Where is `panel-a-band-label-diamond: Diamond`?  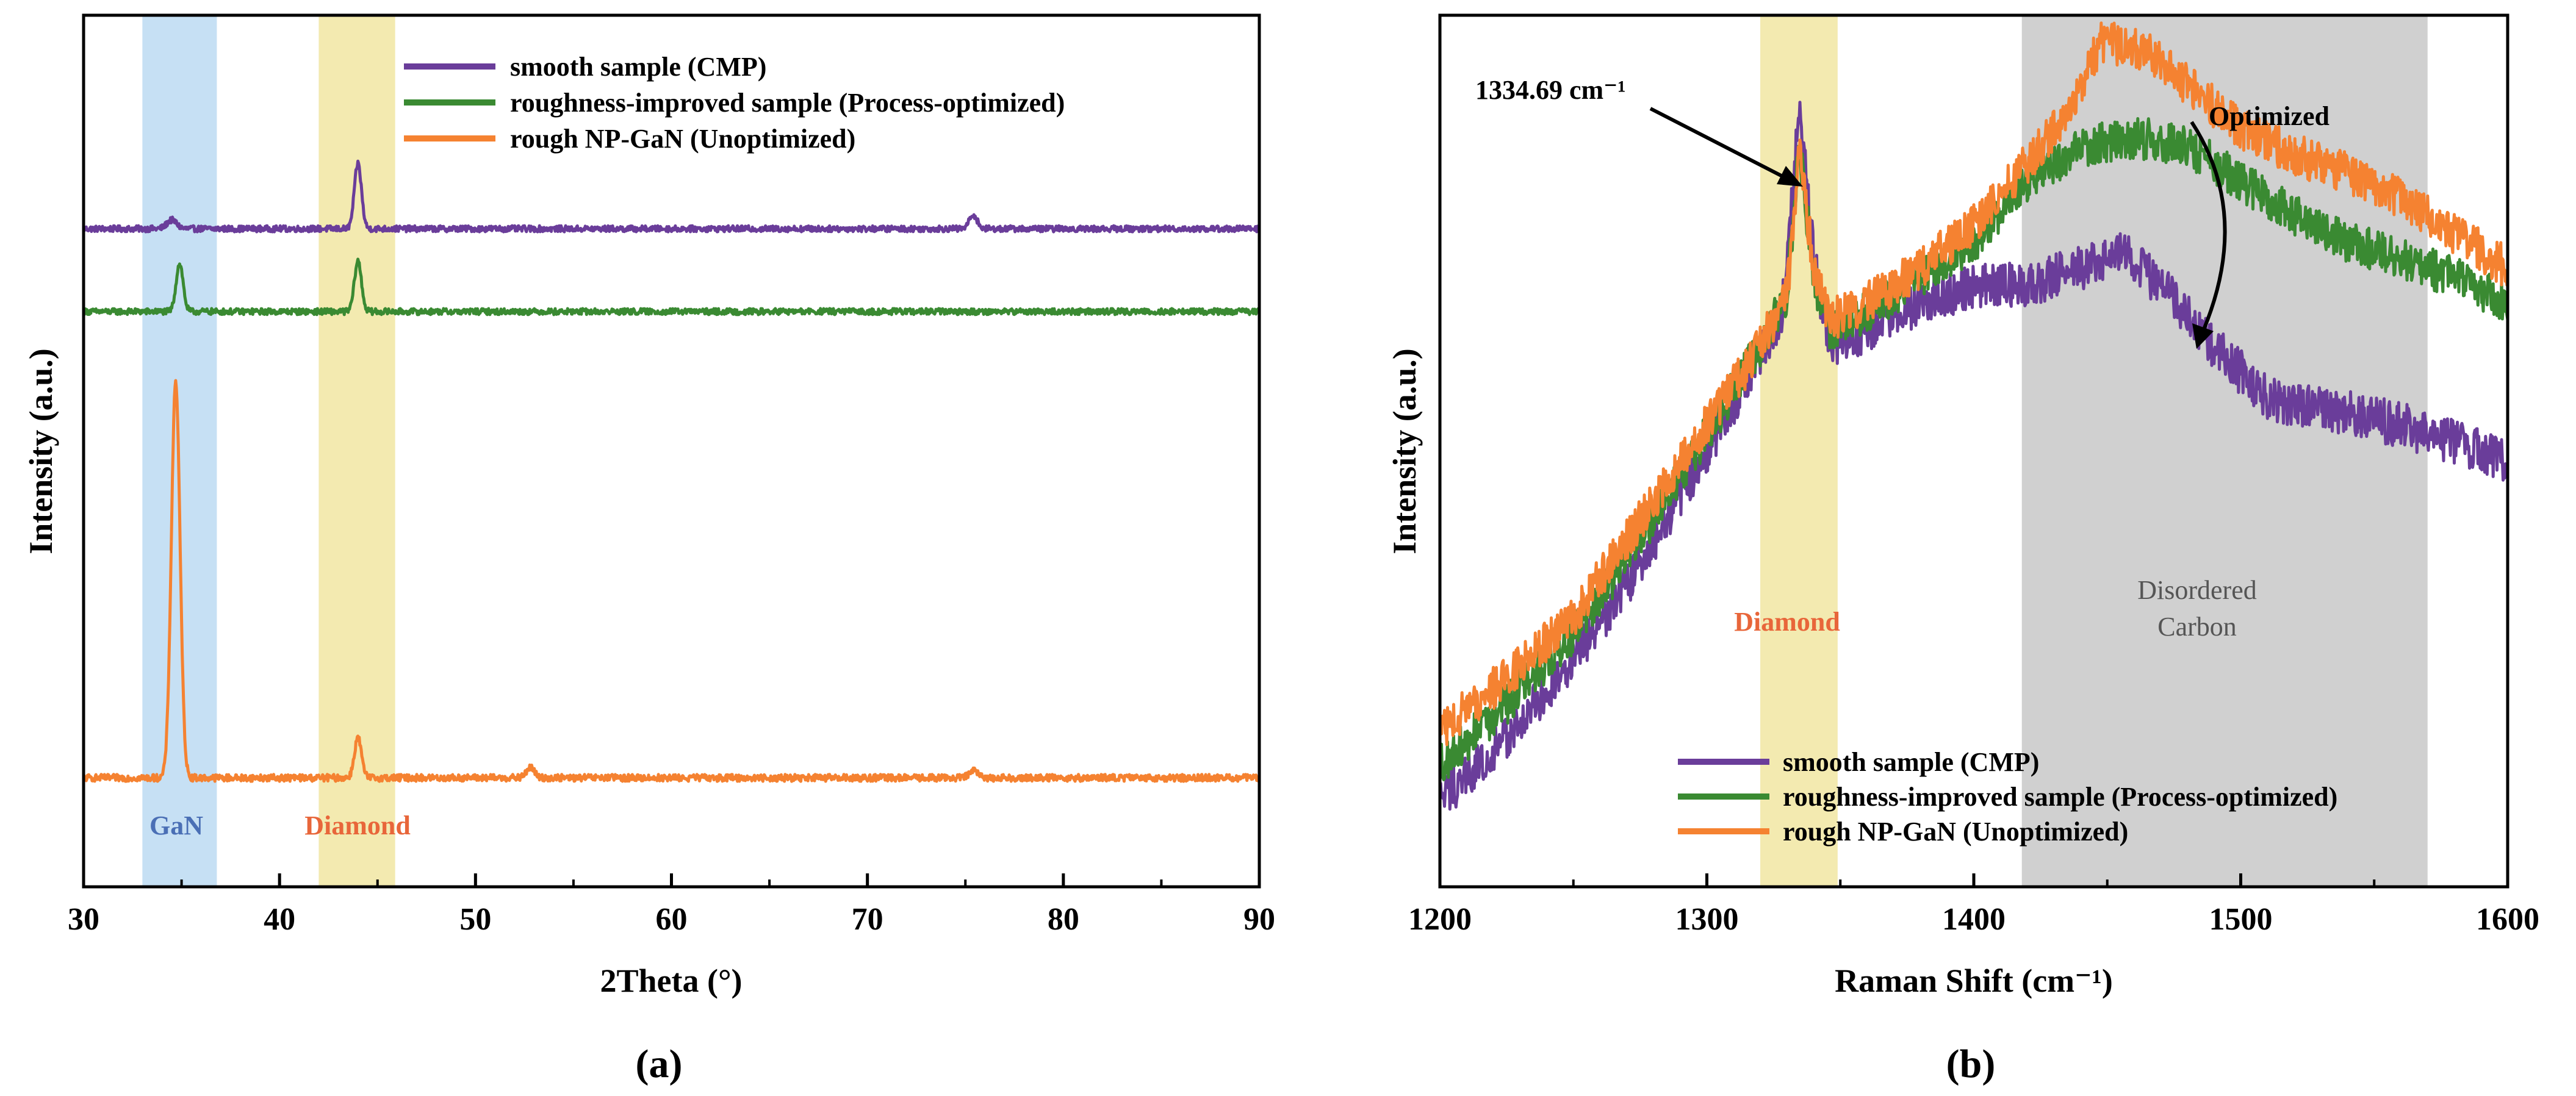
panel-a-band-label-diamond: Diamond is located at coordinates (357, 825).